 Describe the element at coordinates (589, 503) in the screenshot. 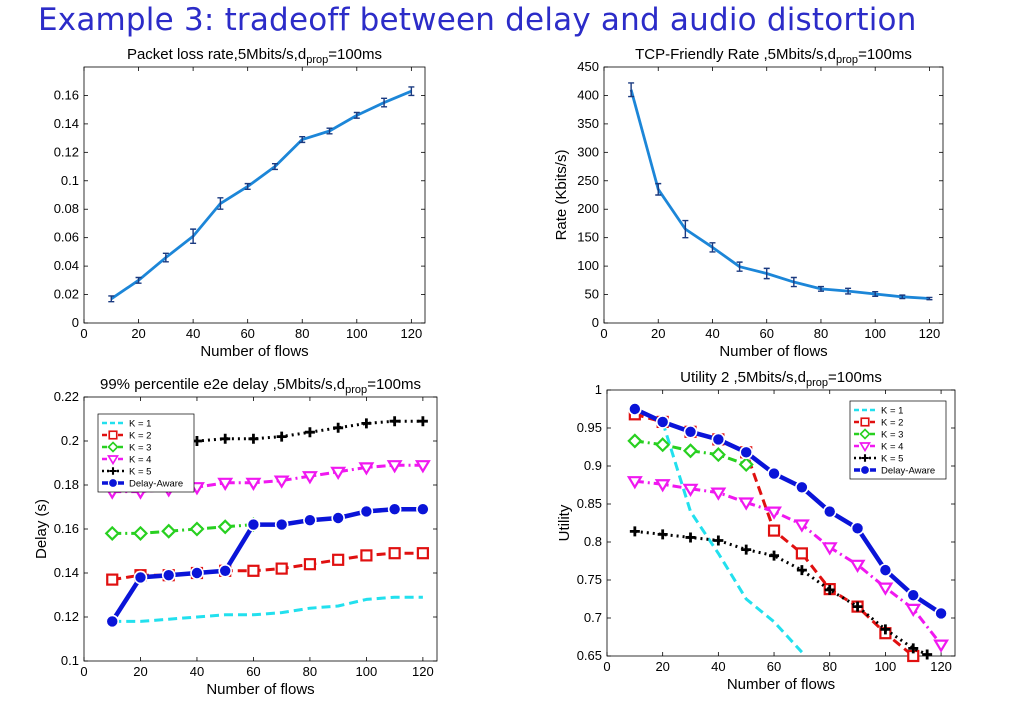

I see `y-tick-label: 0.85` at that location.